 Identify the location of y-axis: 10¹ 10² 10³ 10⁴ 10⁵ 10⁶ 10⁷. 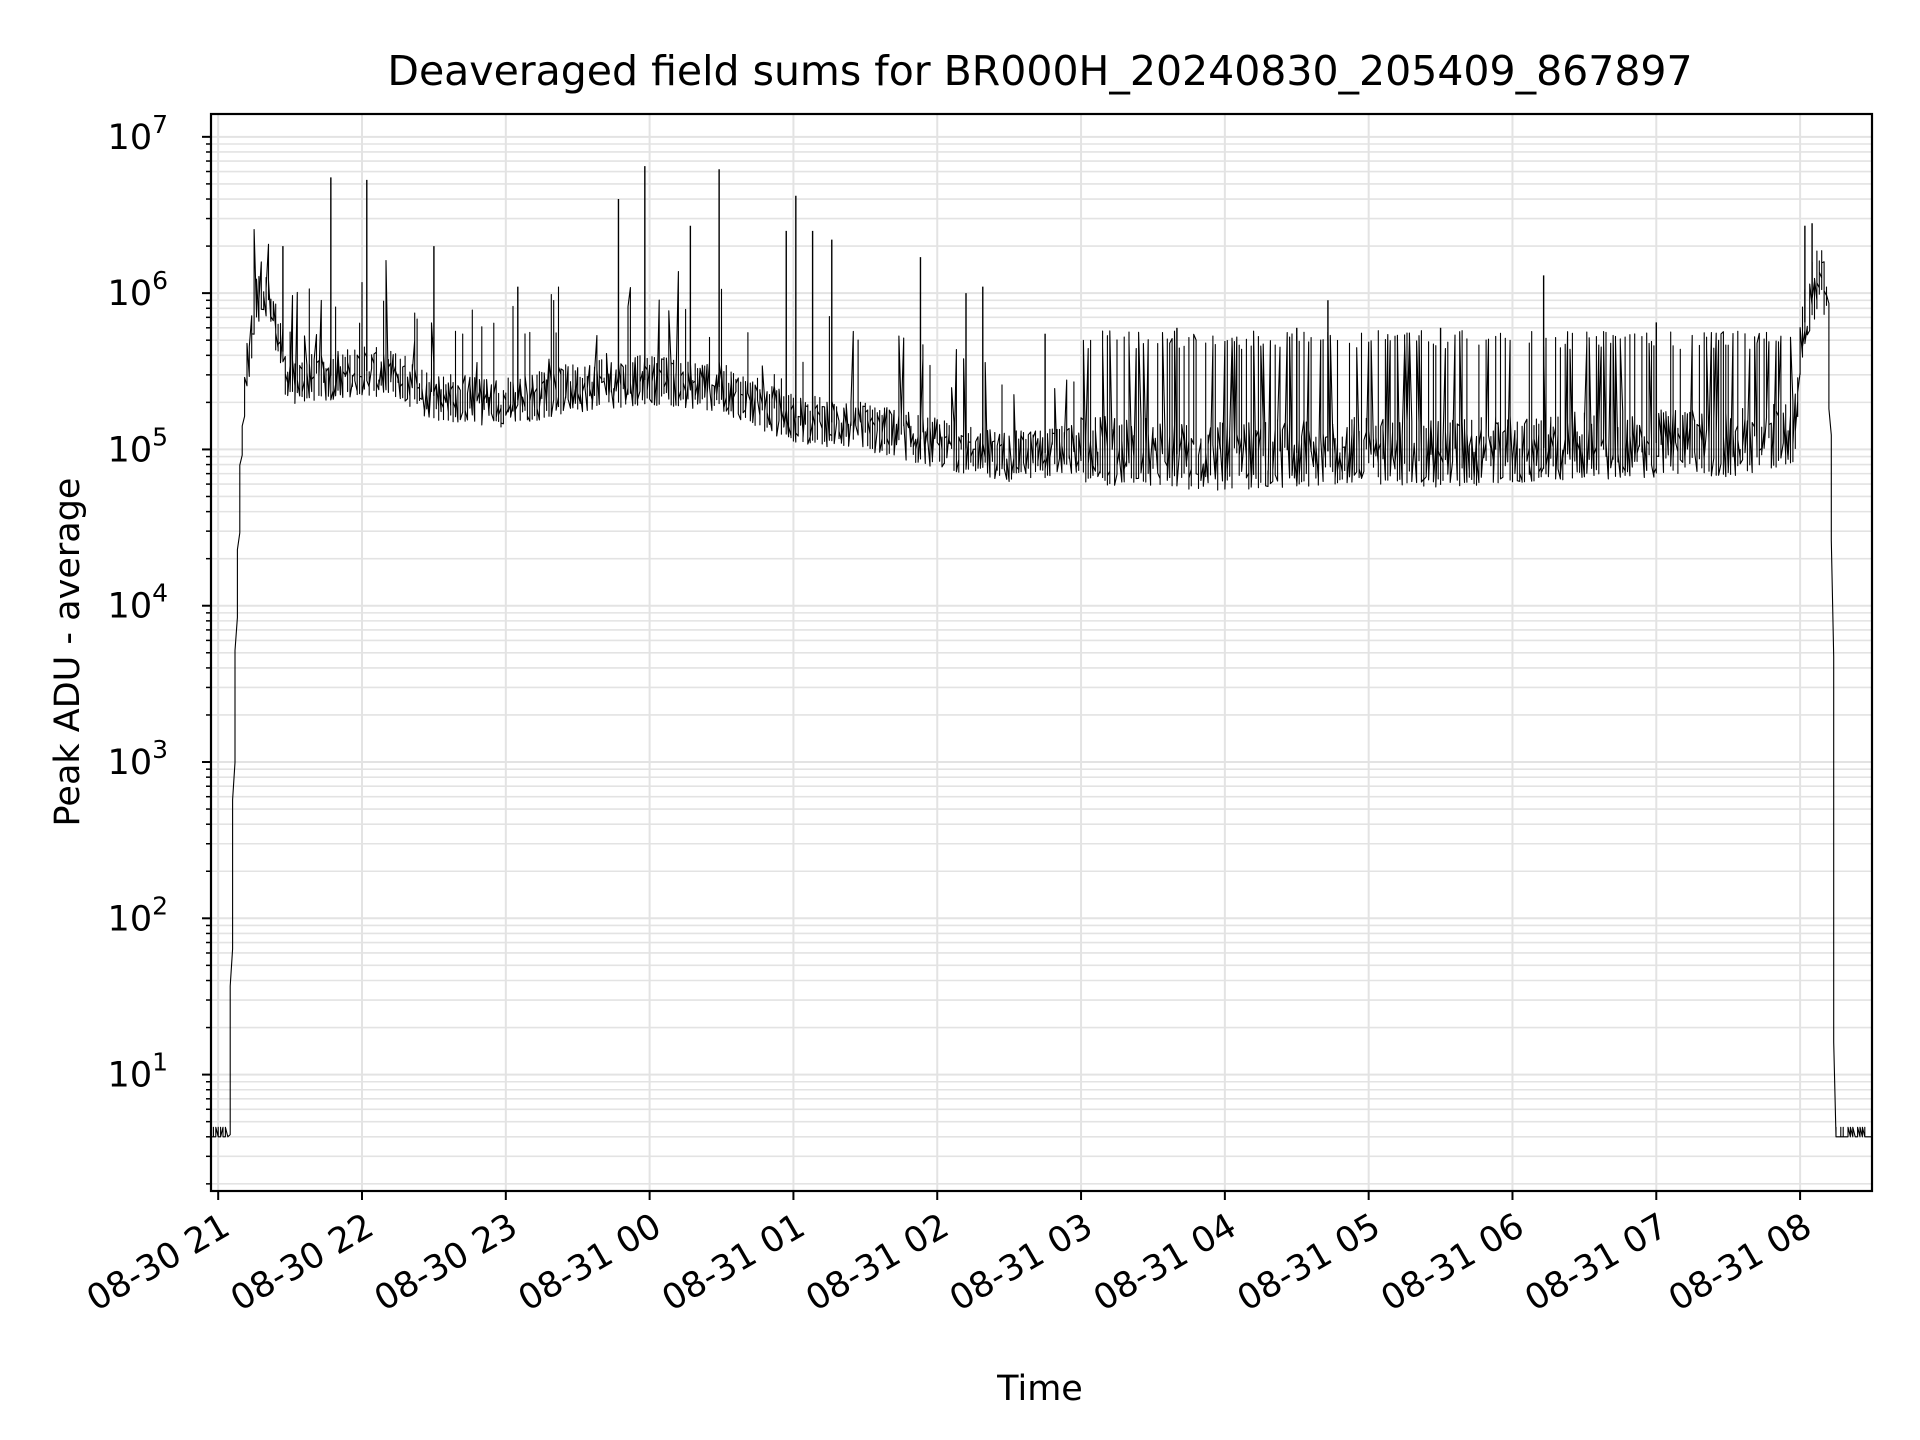
(159, 647).